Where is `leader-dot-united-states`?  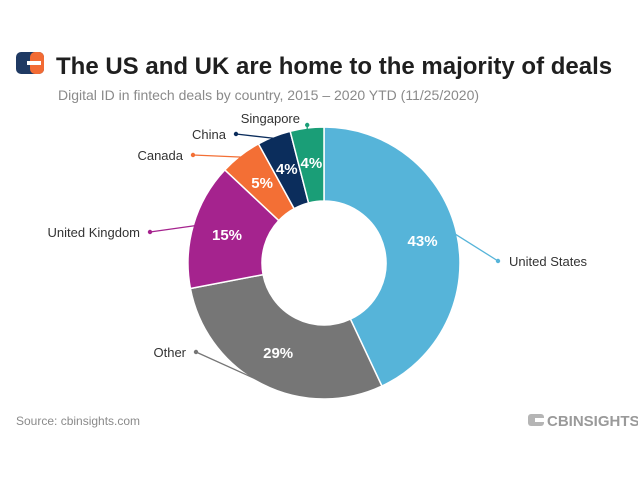
leader-dot-united-states is located at coordinates (498, 261).